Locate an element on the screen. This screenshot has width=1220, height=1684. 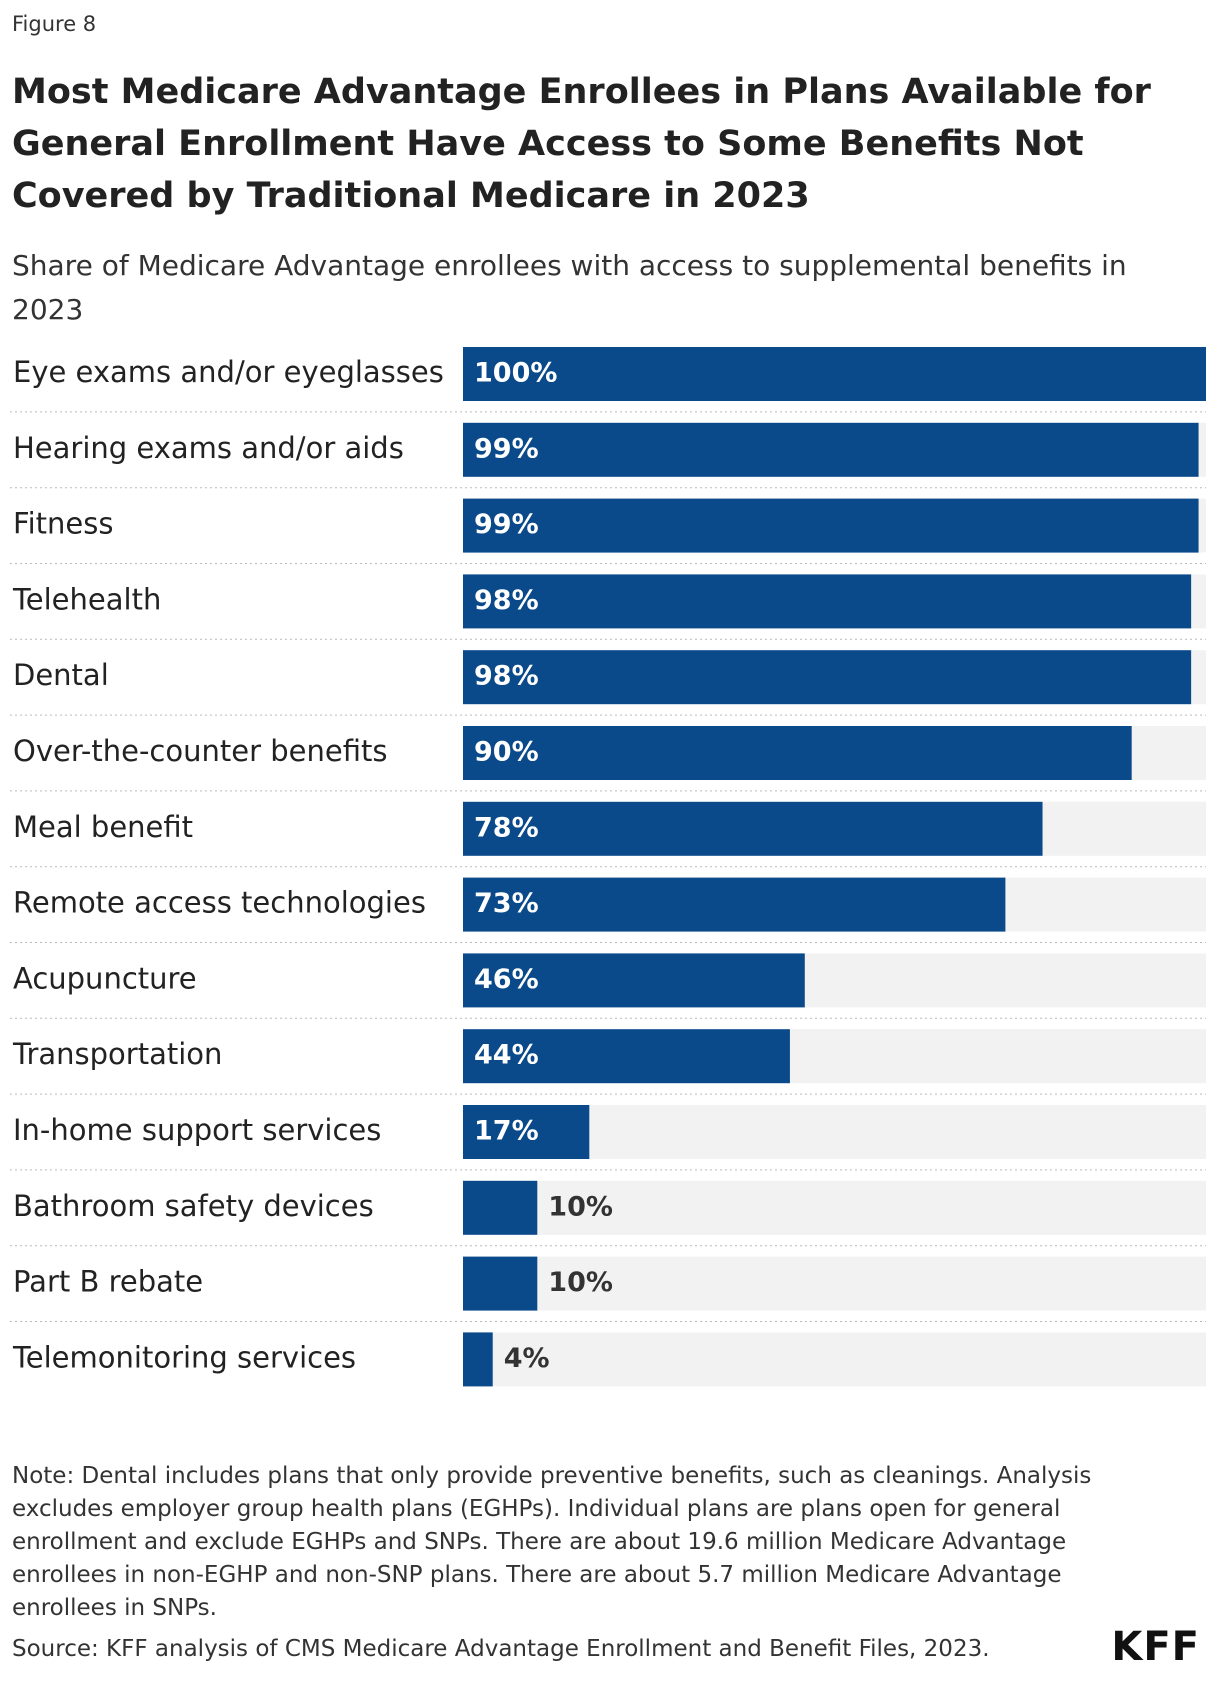
category-label: Part B rebate is located at coordinates (108, 1282).